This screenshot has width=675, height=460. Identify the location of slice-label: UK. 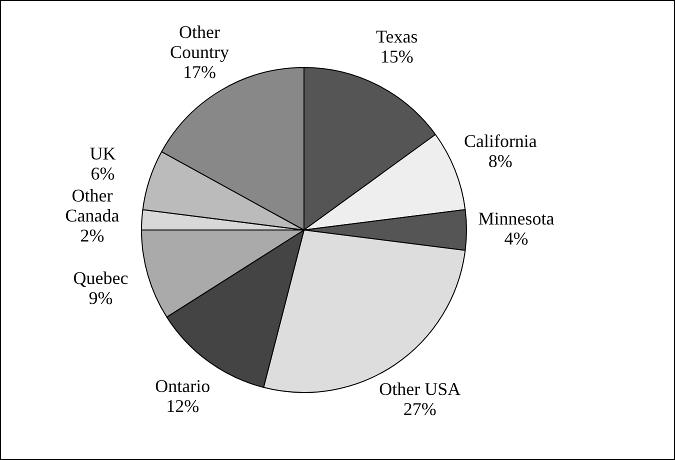
(103, 153).